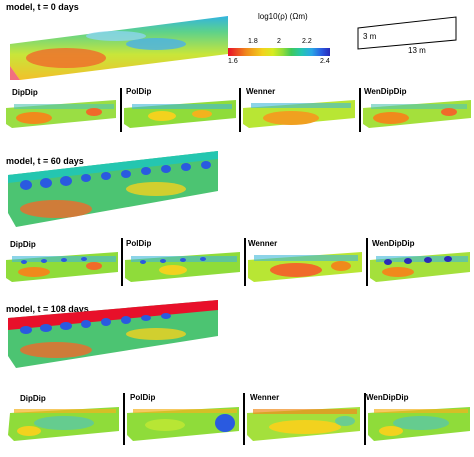  Describe the element at coordinates (370, 36) in the screenshot. I see `scale-height-label: 3 m` at that location.